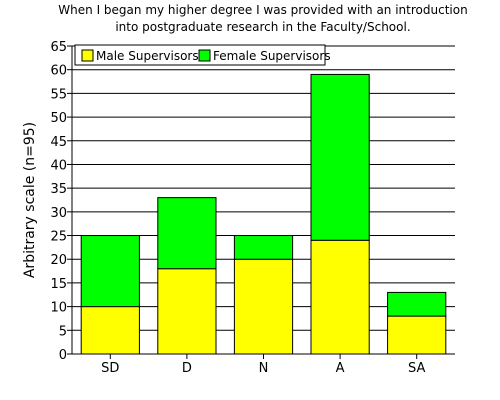  I want to click on bar-d-male, so click(187, 311).